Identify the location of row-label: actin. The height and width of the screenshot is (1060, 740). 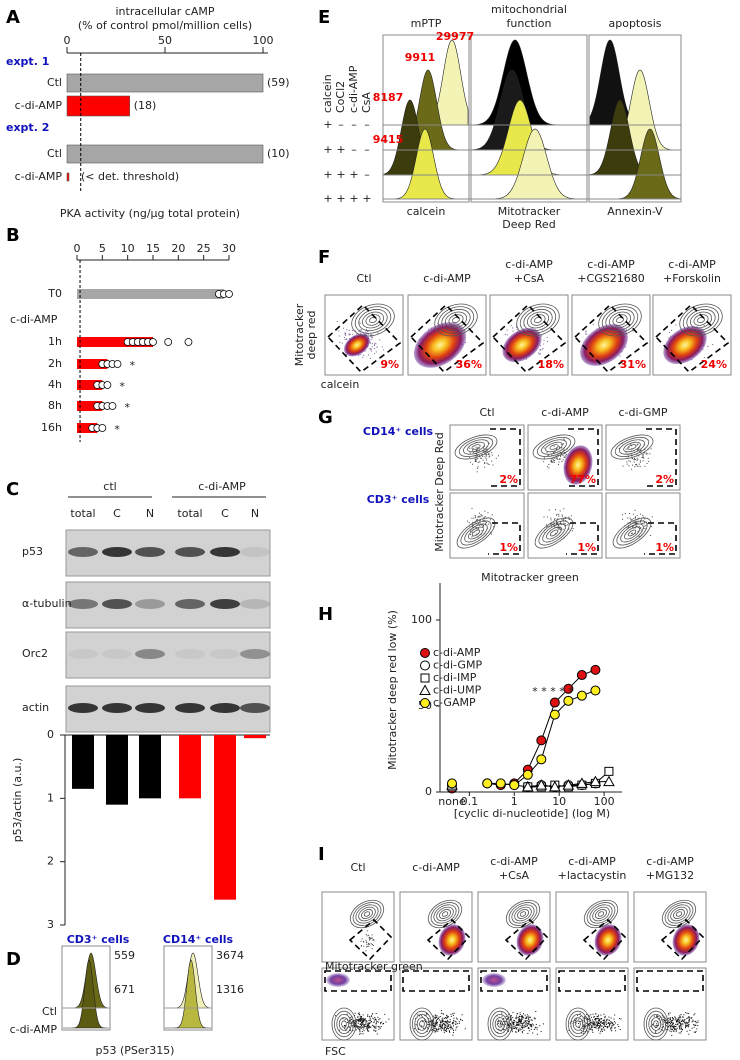
(35, 707).